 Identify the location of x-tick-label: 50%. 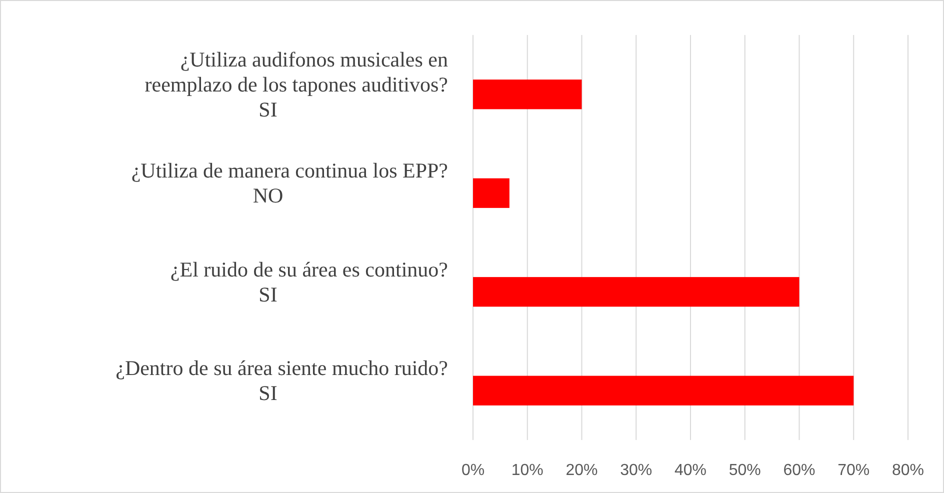
(744, 470).